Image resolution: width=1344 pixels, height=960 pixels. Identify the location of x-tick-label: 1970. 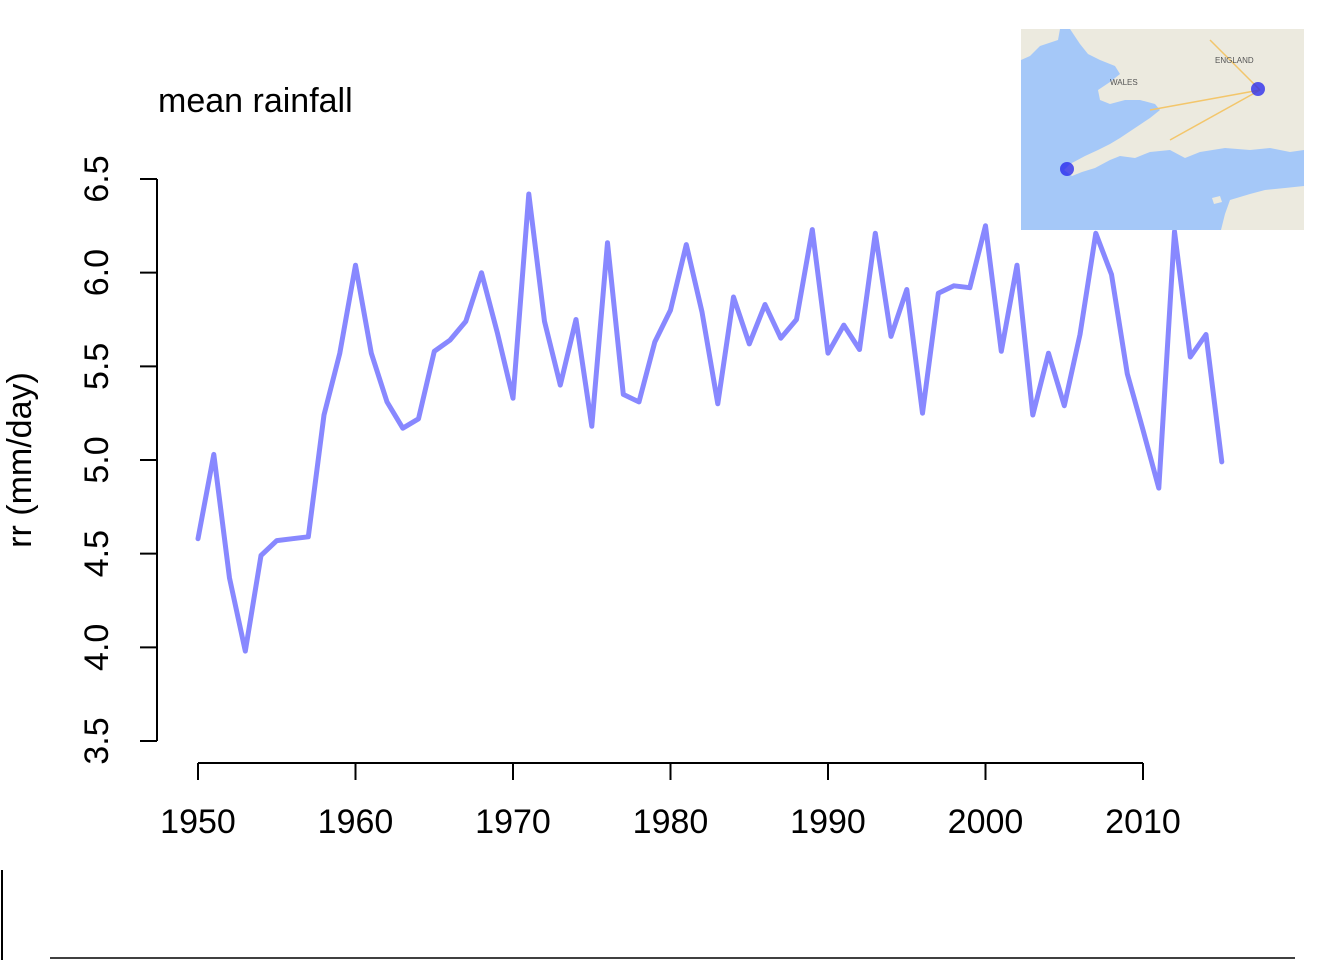
(513, 822).